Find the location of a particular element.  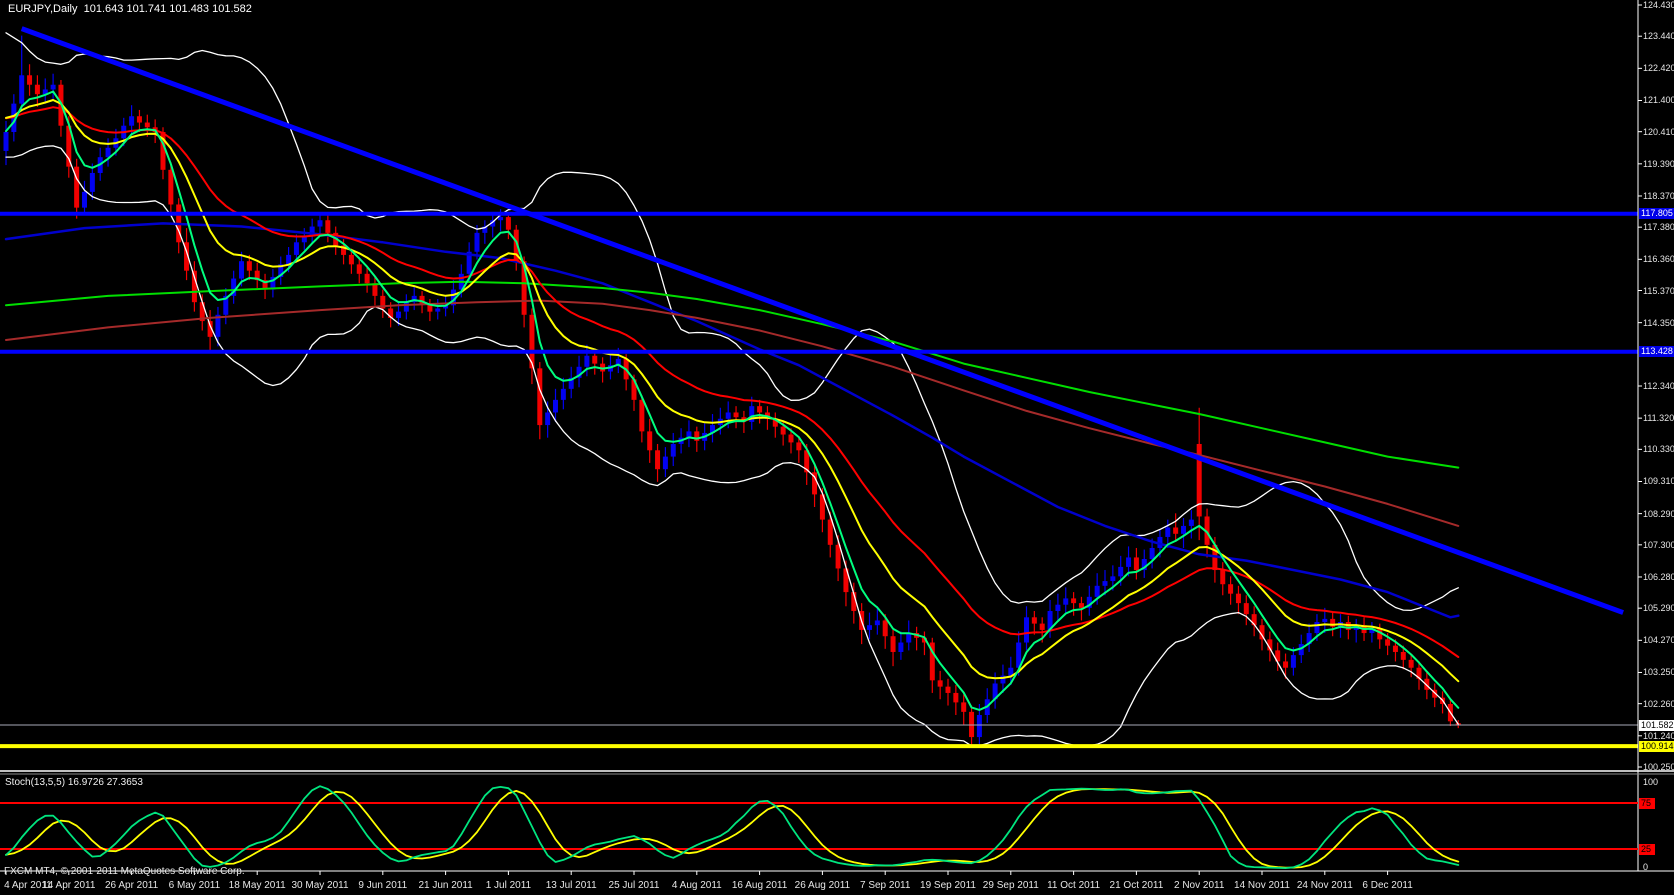

ohlc-close: 101.582 is located at coordinates (232, 9).